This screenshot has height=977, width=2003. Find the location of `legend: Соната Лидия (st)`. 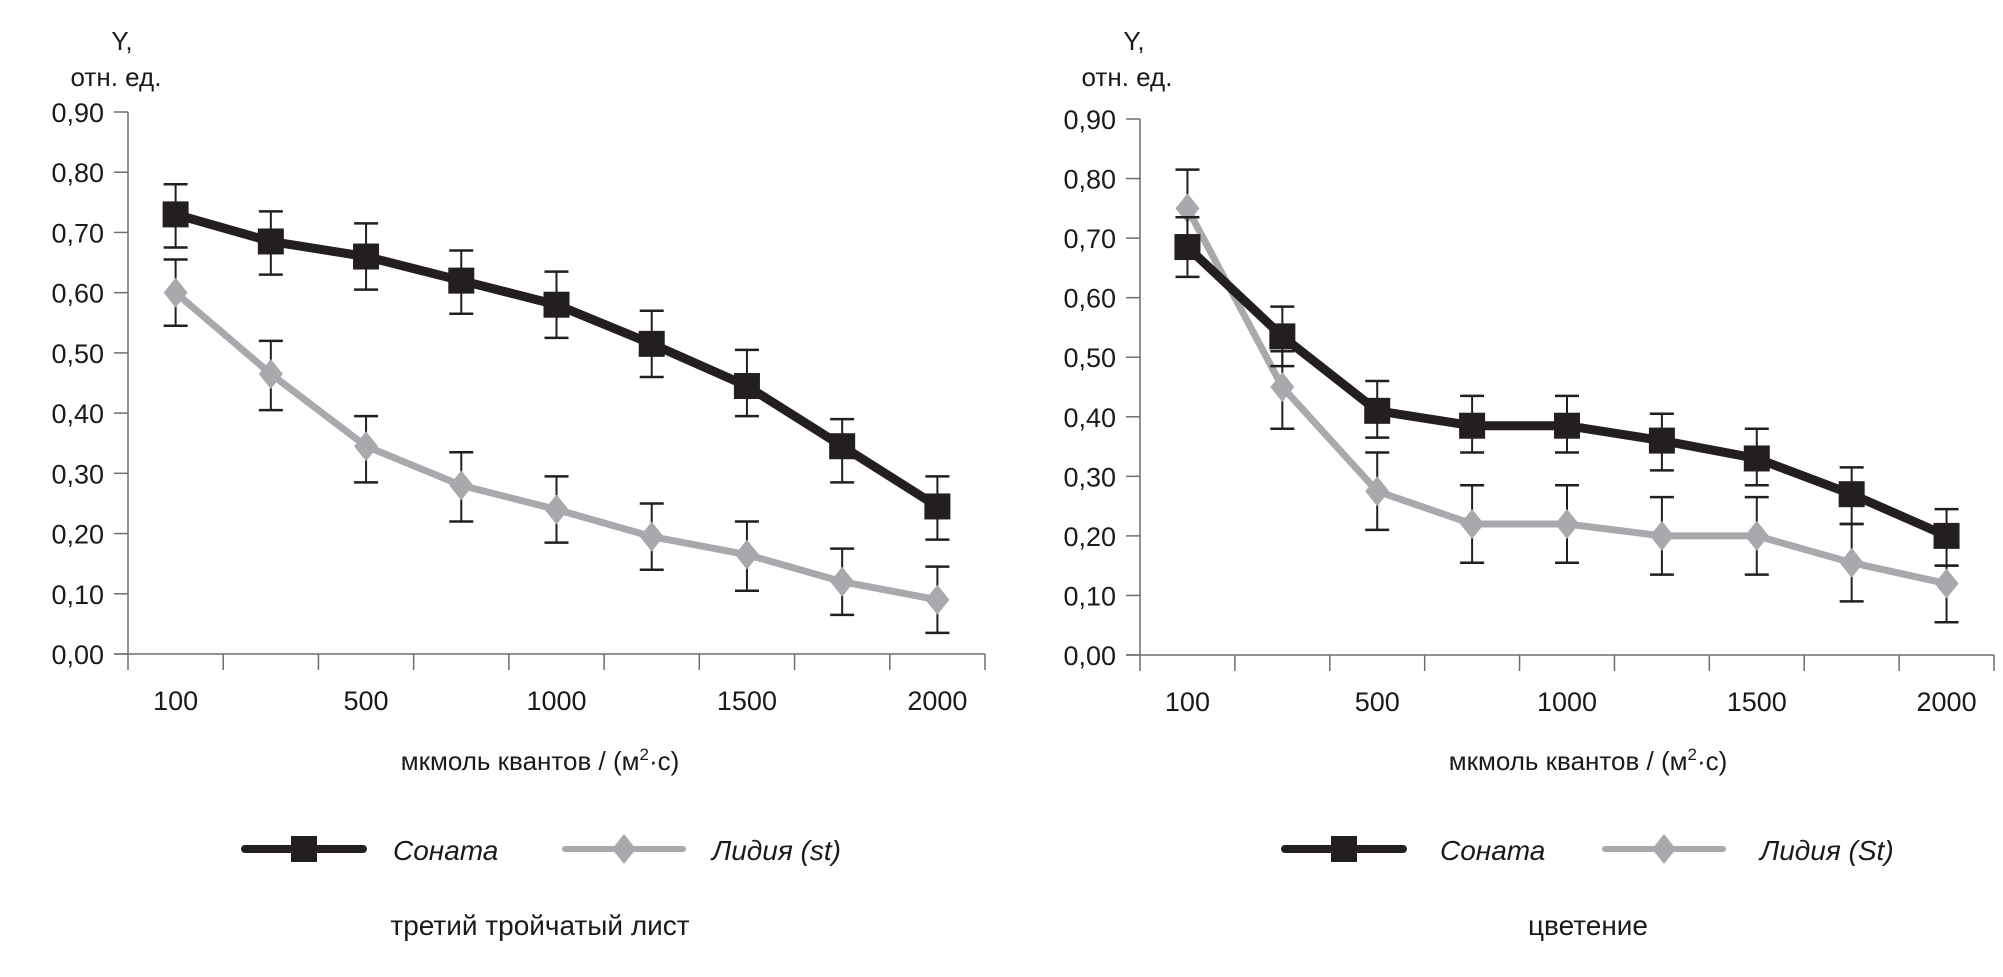

legend: Соната Лидия (st) is located at coordinates (541, 850).